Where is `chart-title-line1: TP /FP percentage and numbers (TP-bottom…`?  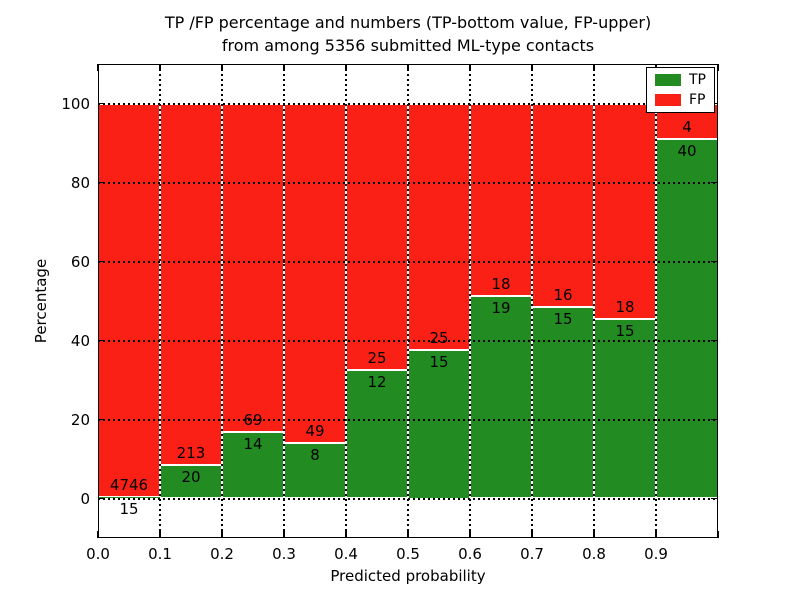 chart-title-line1: TP /FP percentage and numbers (TP-bottom… is located at coordinates (408, 22).